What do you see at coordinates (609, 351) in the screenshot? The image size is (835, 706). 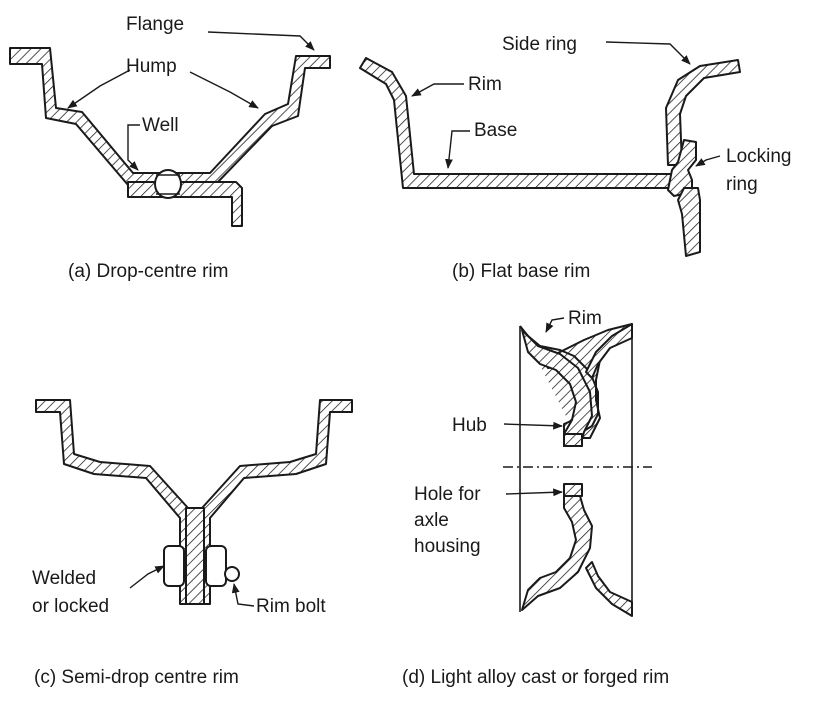 I see `alloy-rim-upper-flange-right` at bounding box center [609, 351].